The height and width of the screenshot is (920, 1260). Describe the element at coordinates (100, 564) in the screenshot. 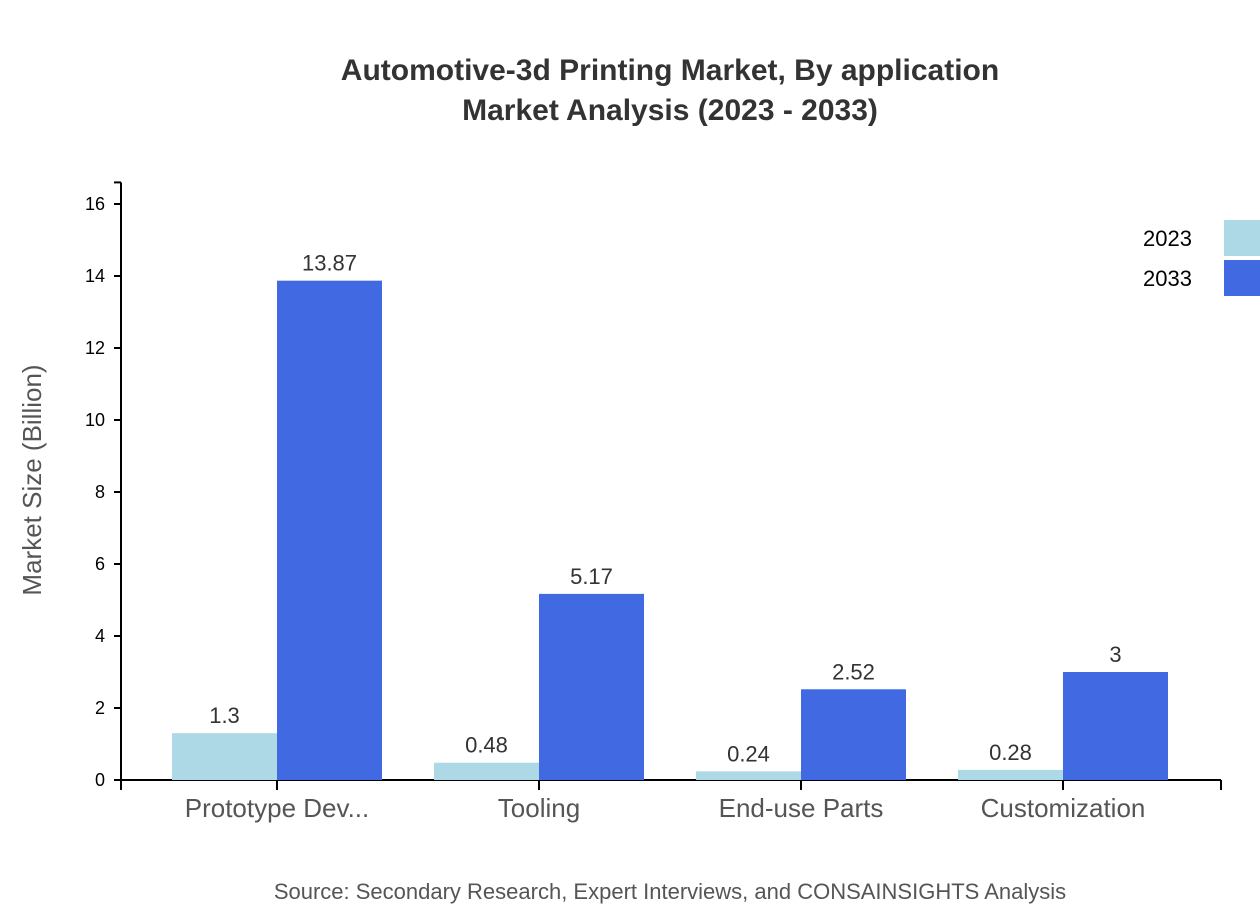

I see `y-tick-label: 6` at that location.